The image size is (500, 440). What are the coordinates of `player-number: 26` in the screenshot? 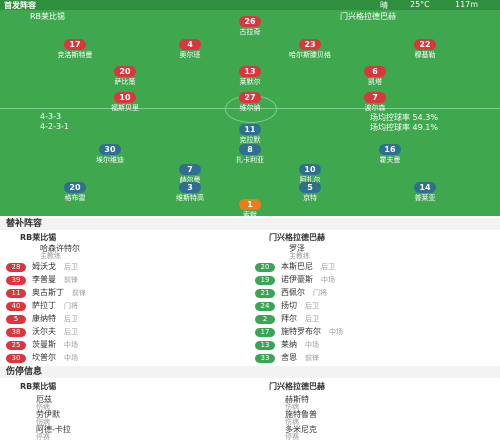 It's located at (250, 21).